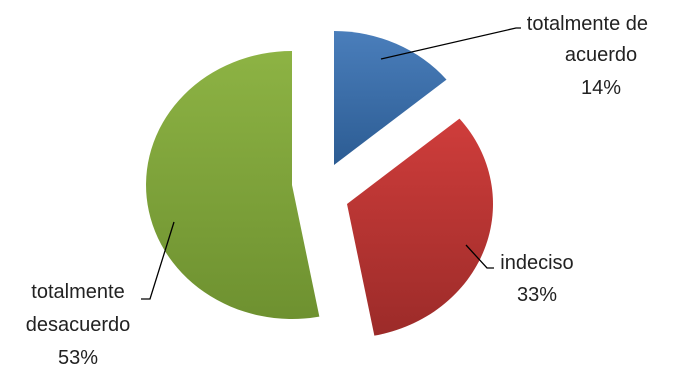 This screenshot has height=367, width=681. What do you see at coordinates (420, 227) in the screenshot?
I see `pie-slice-indeciso` at bounding box center [420, 227].